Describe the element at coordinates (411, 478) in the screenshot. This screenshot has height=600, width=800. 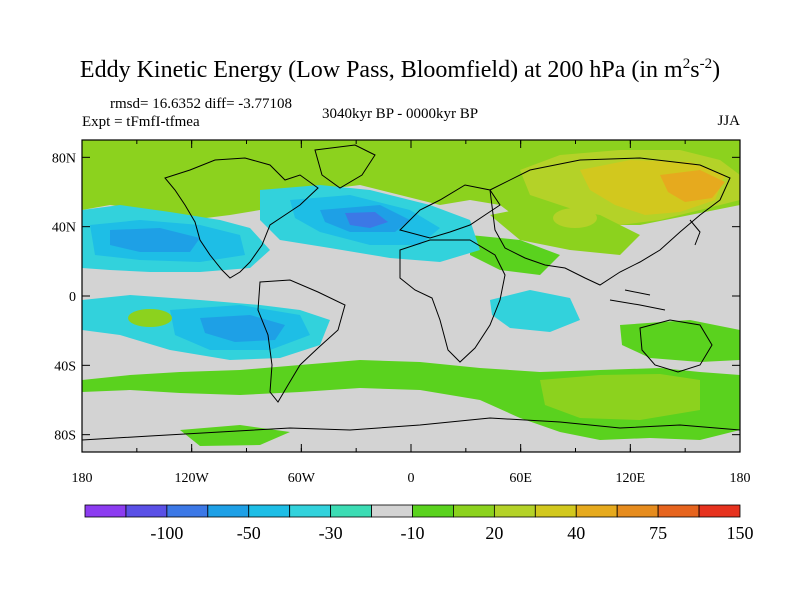
I see `lon-tick-label: 0` at that location.